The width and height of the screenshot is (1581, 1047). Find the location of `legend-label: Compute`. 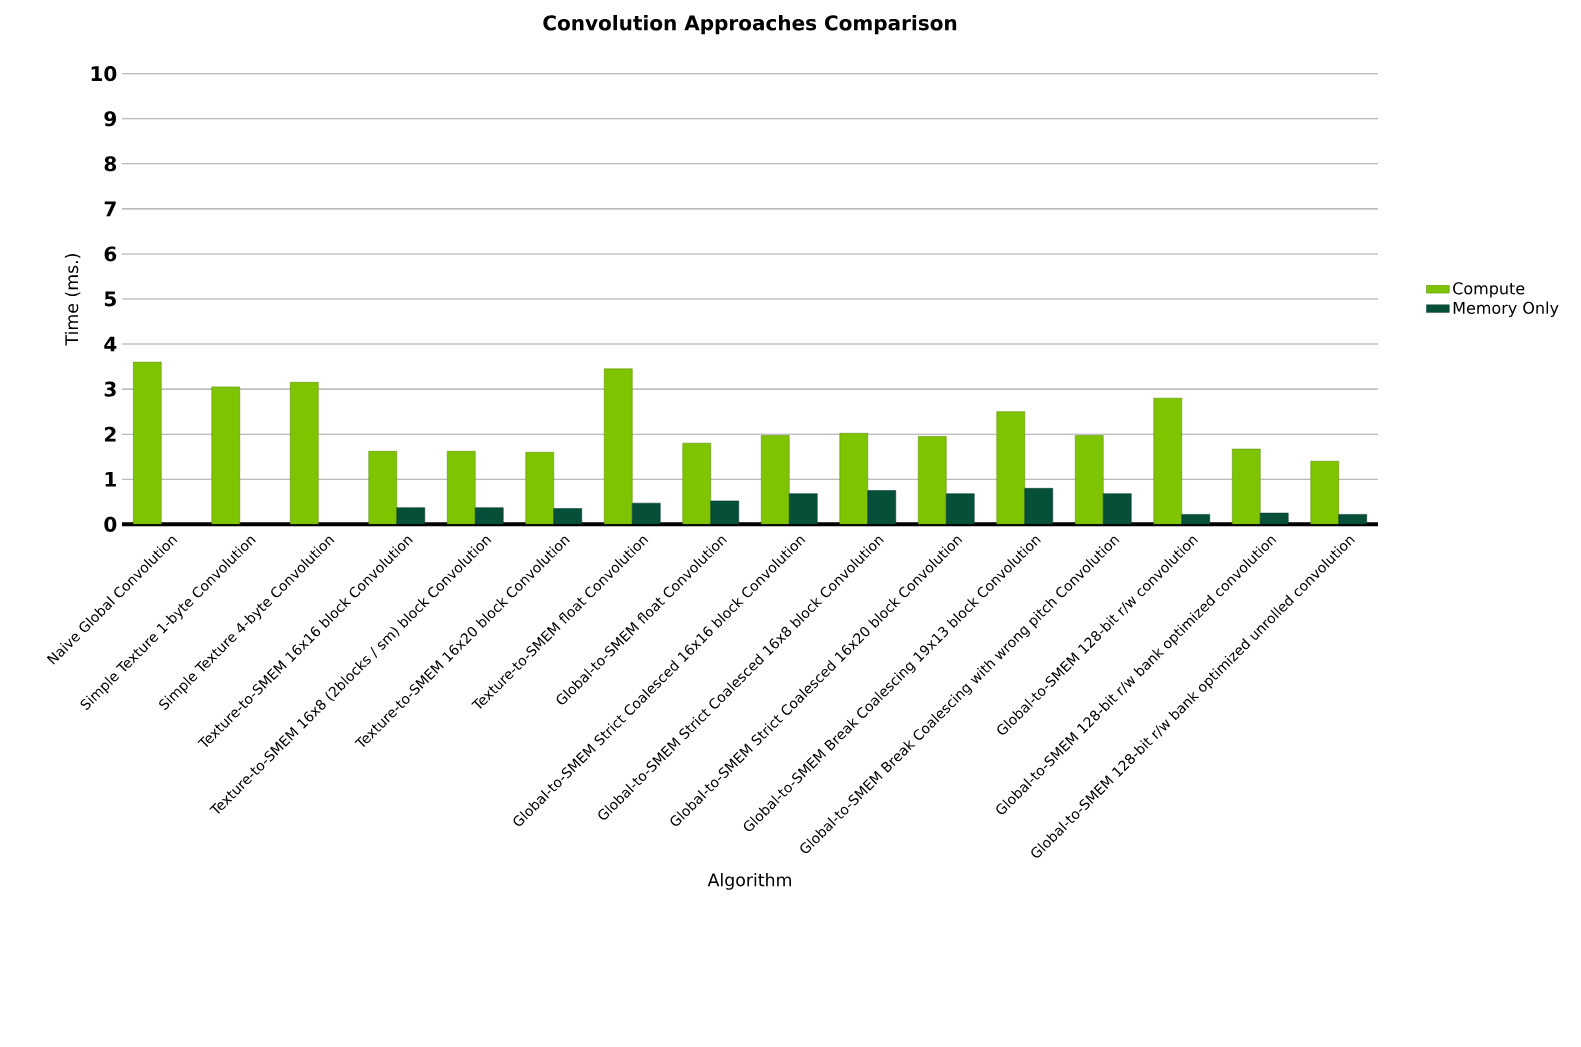

legend-label: Compute is located at coordinates (1489, 290).